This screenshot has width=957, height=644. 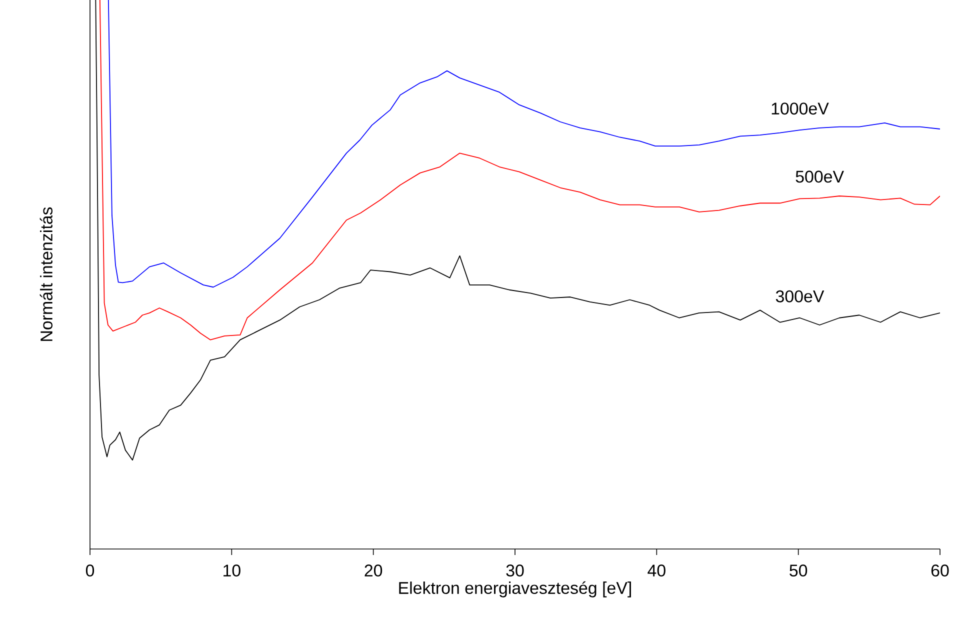 What do you see at coordinates (373, 570) in the screenshot?
I see `x-tick-label: 20` at bounding box center [373, 570].